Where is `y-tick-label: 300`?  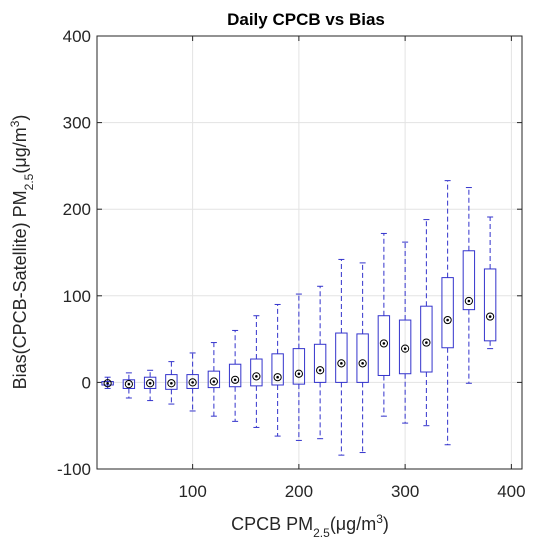
y-tick-label: 300 is located at coordinates (77, 123).